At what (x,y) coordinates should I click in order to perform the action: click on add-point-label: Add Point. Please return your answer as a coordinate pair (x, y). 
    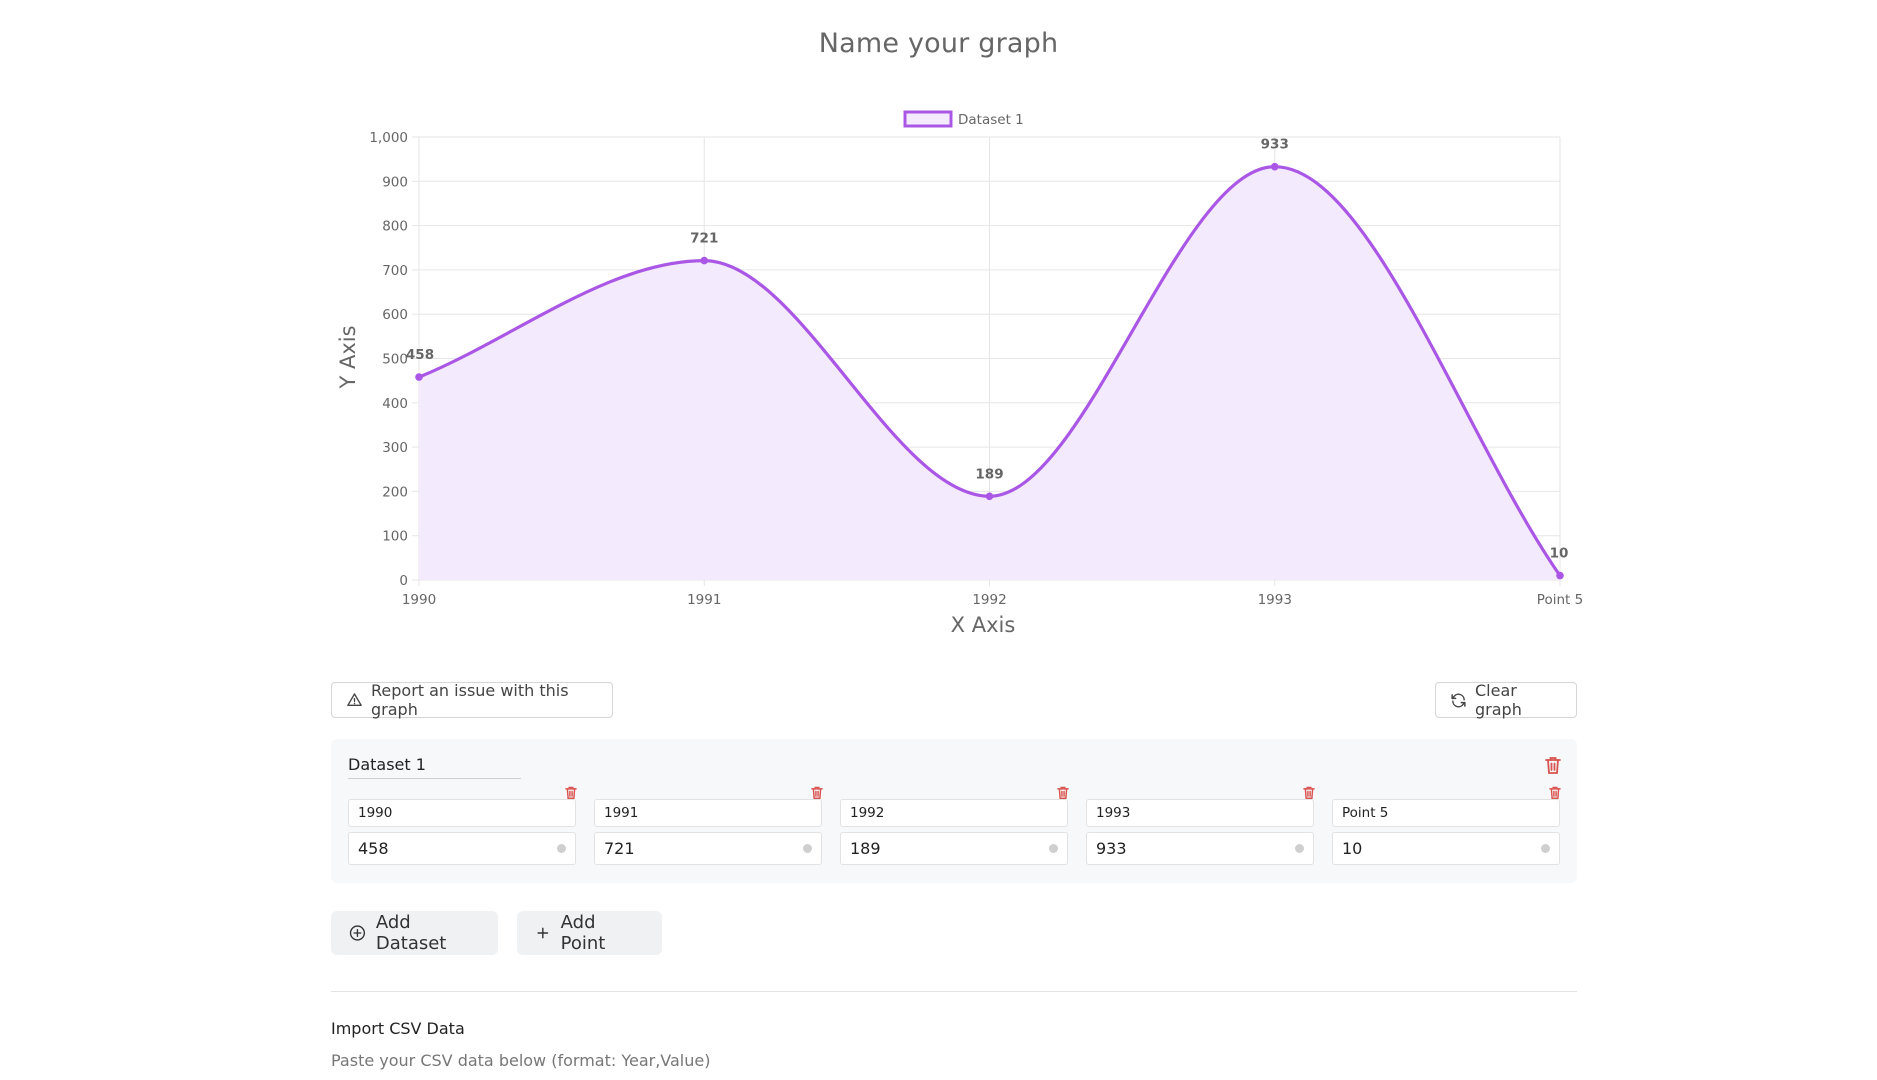
    Looking at the image, I should click on (583, 933).